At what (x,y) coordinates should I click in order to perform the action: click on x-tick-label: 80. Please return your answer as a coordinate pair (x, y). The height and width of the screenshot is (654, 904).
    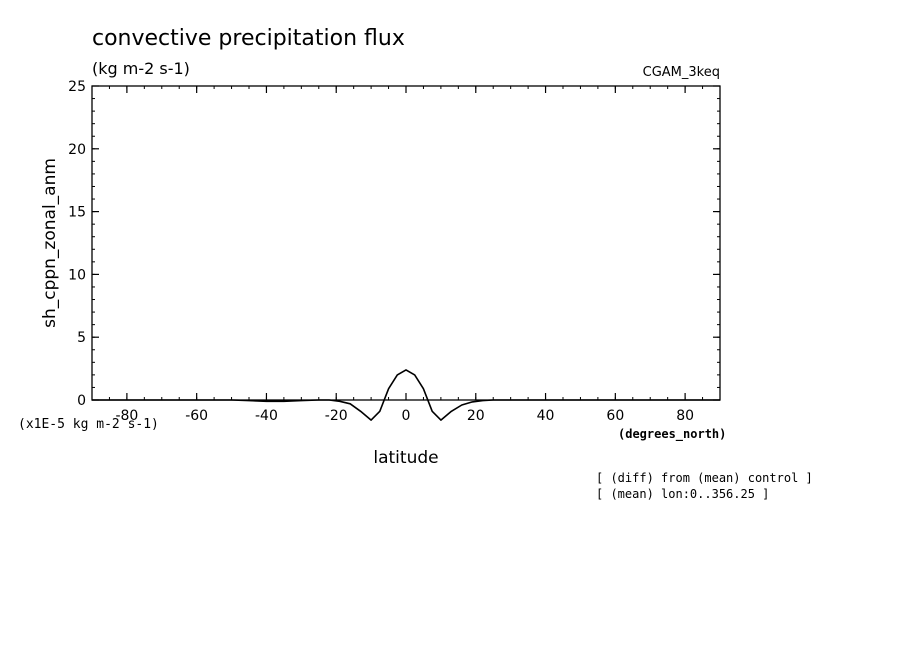
    Looking at the image, I should click on (685, 416).